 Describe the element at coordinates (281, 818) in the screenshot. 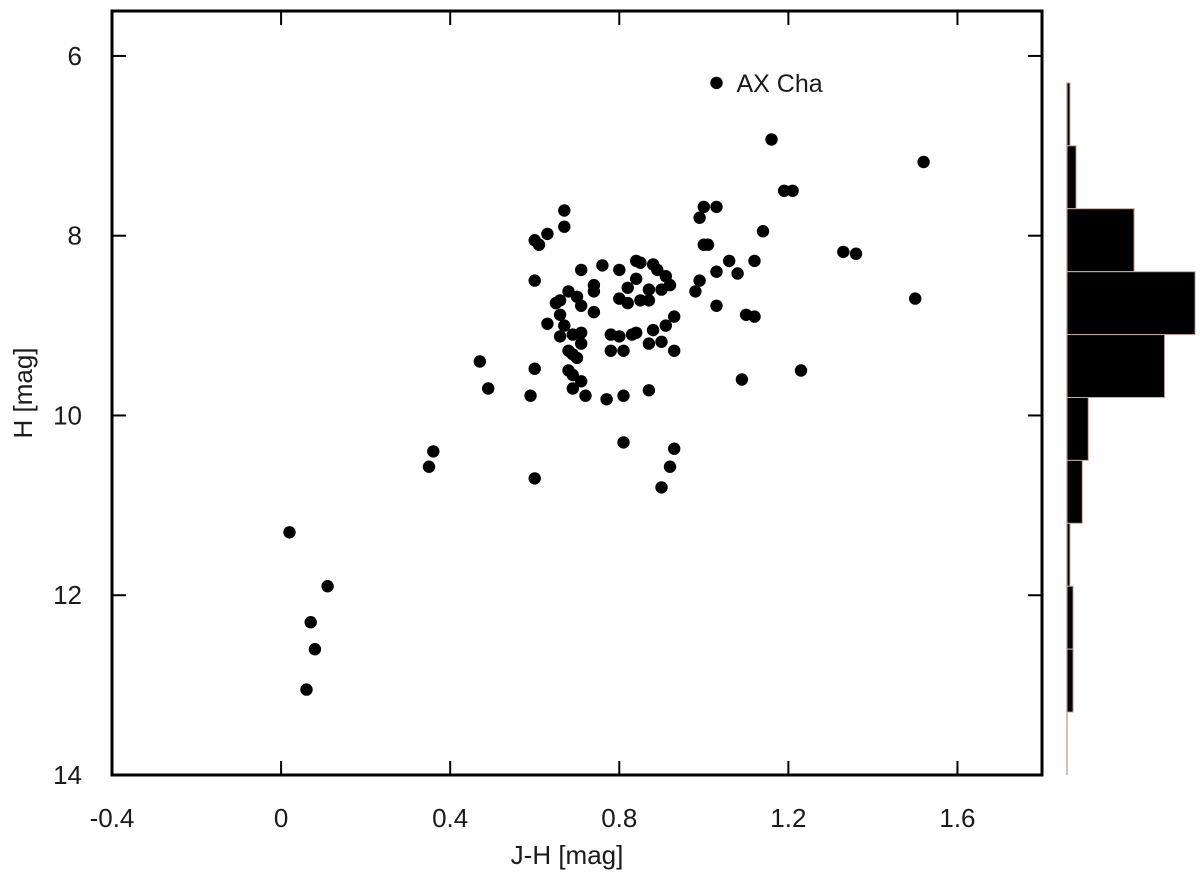

I see `x-tick-label: 0` at that location.